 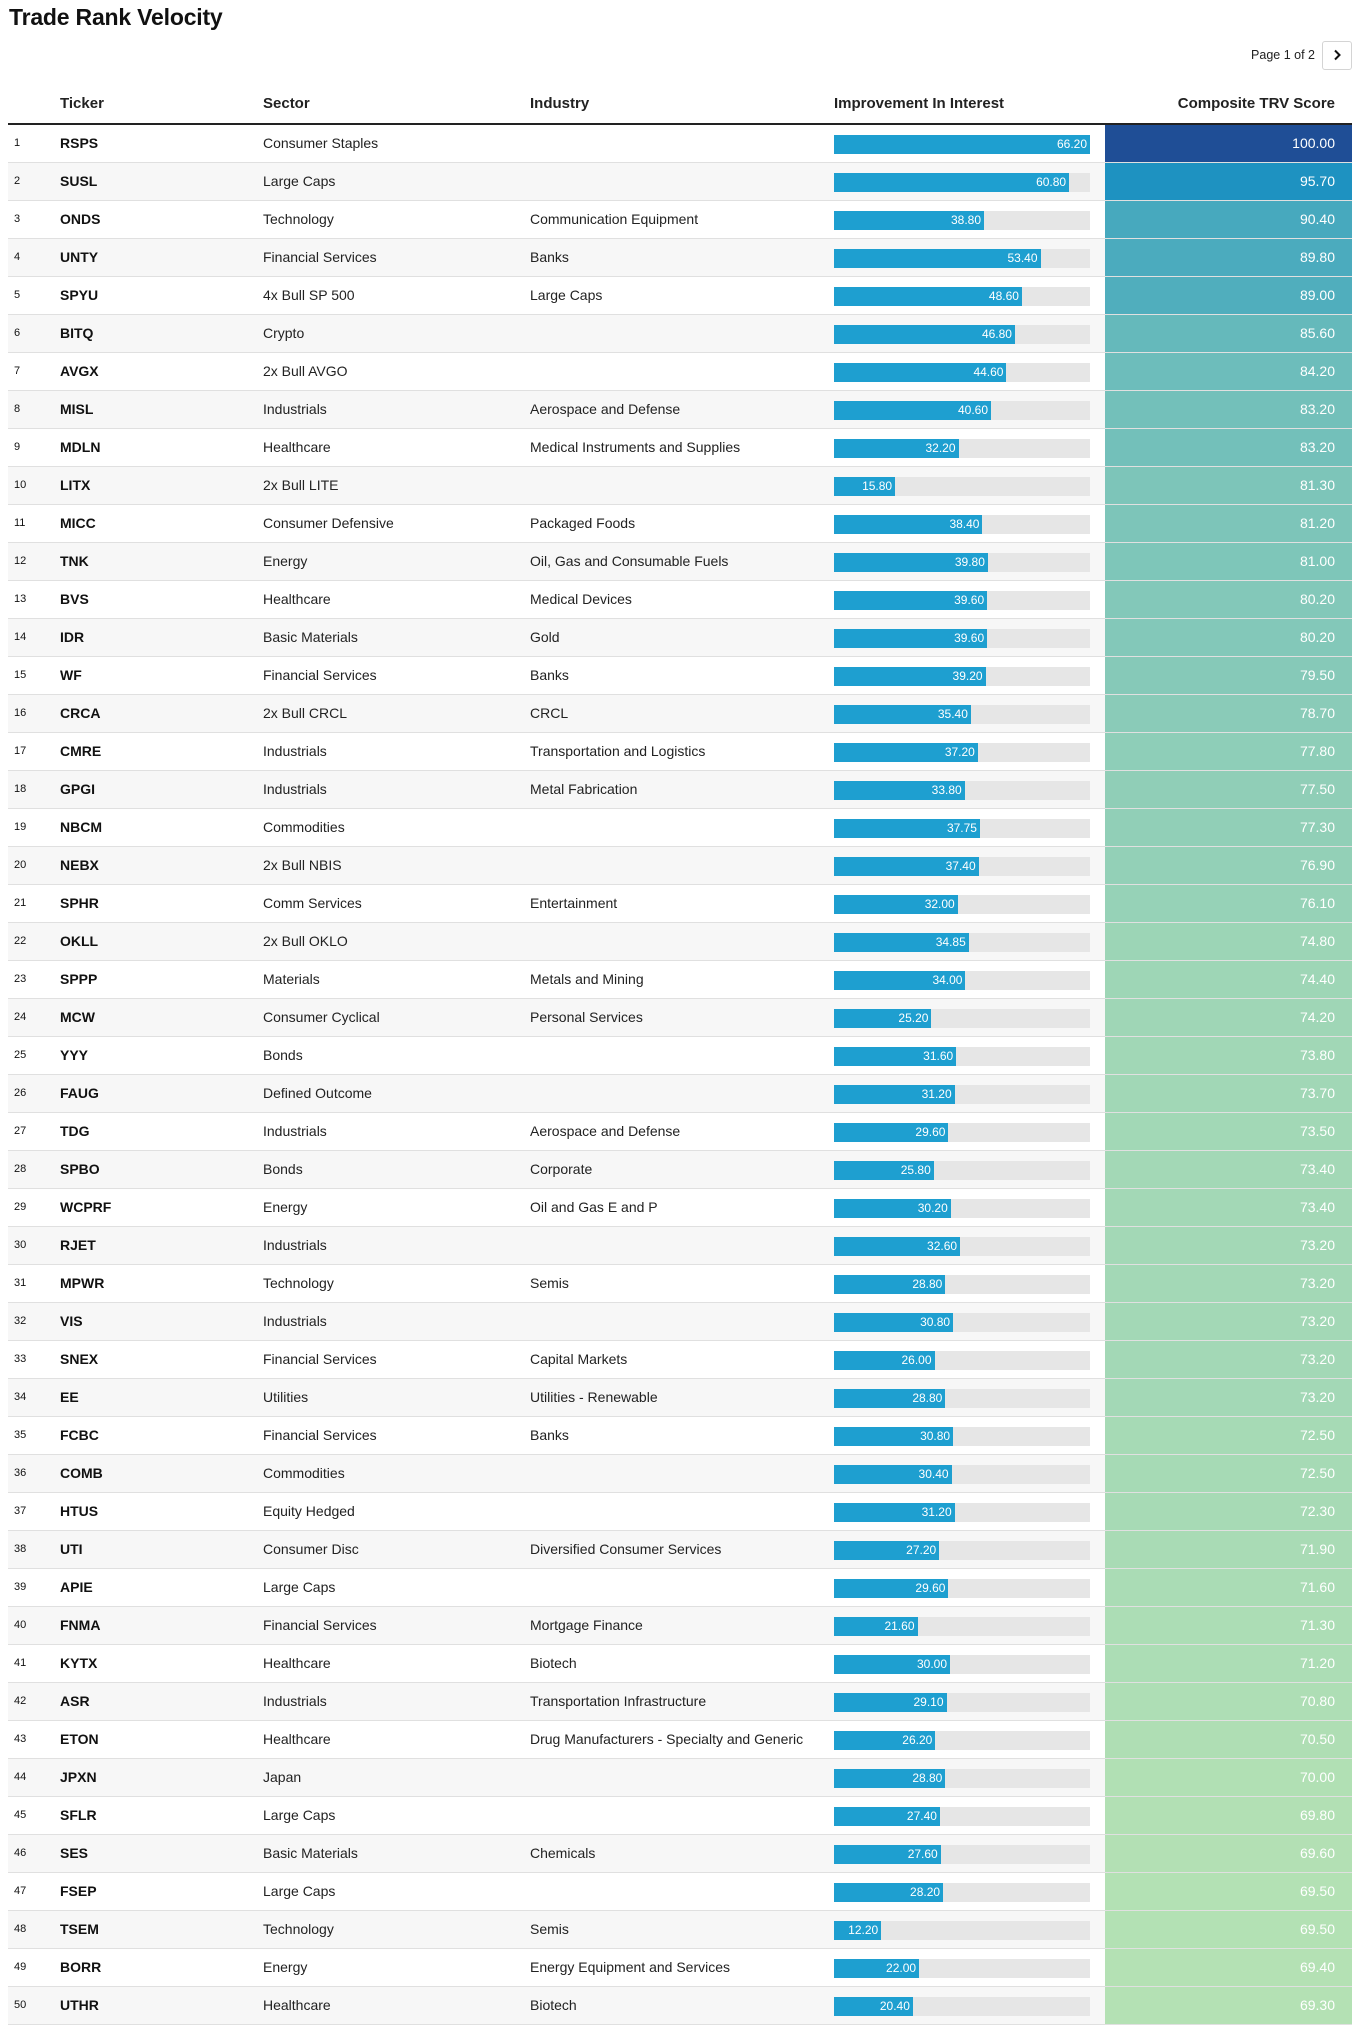 What do you see at coordinates (680, 334) in the screenshot?
I see `table-row: 6 BITQ Crypto 46.80 85.60` at bounding box center [680, 334].